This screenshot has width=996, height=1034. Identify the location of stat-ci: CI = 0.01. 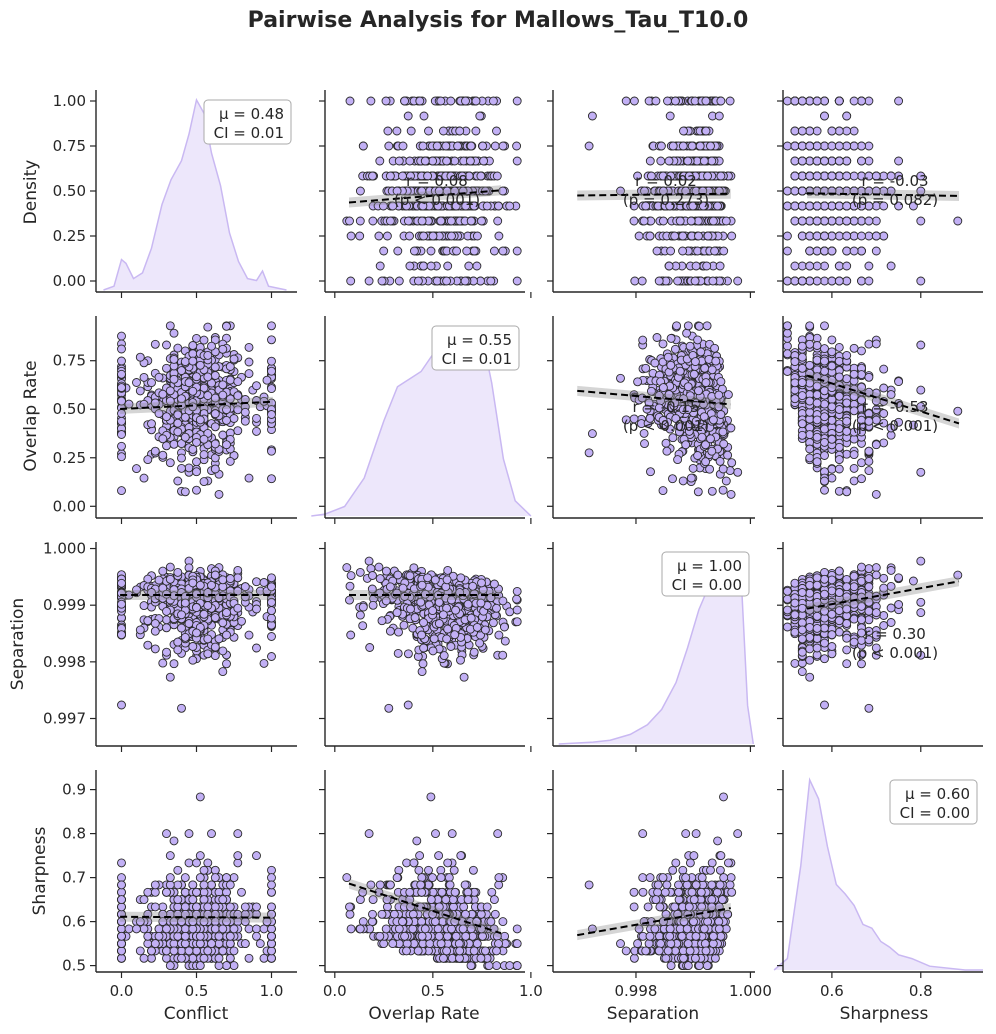
(477, 359).